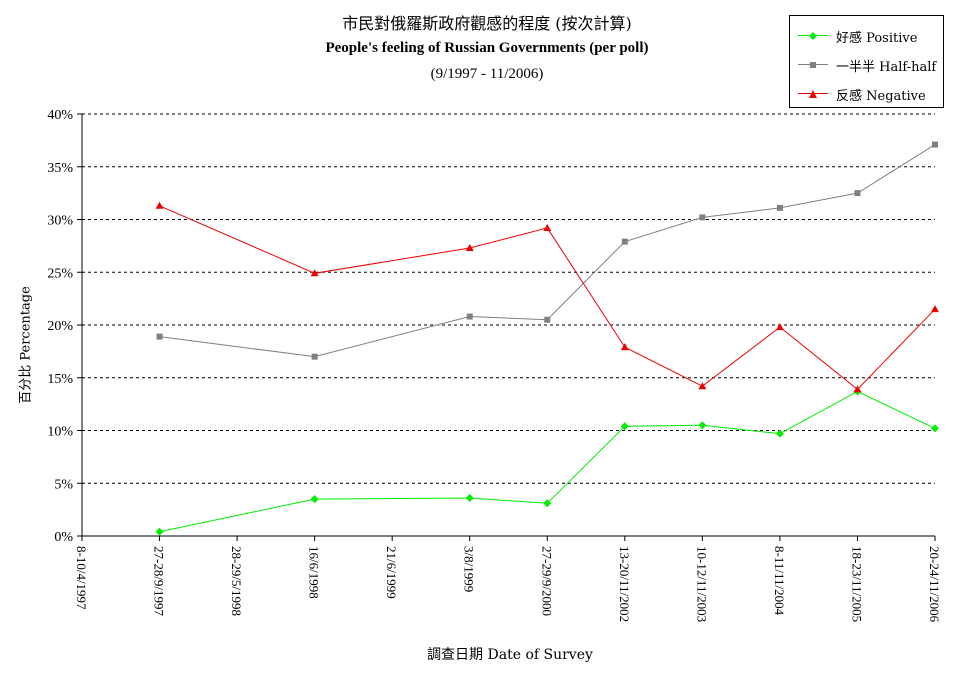  Describe the element at coordinates (236, 581) in the screenshot. I see `x-tick-label: 28-29/5/1998` at that location.